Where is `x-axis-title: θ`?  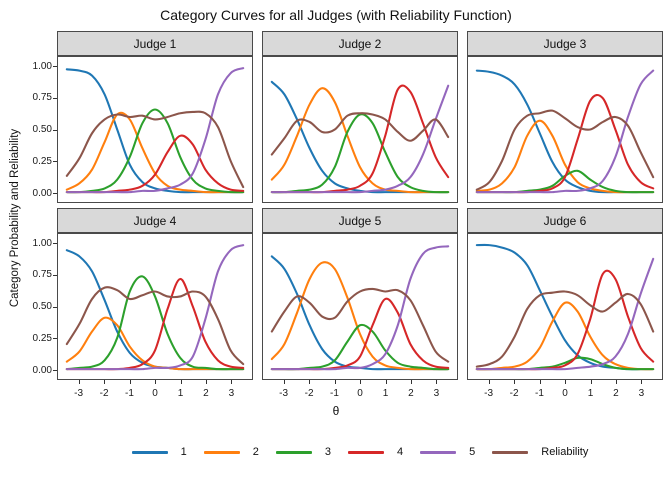
x-axis-title: θ is located at coordinates (336, 411).